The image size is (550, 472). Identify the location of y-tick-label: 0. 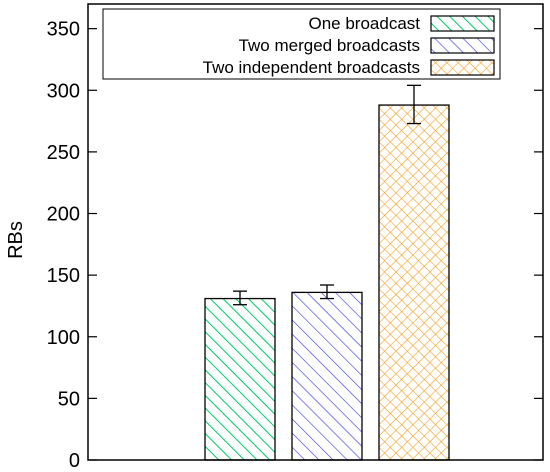
(74, 461).